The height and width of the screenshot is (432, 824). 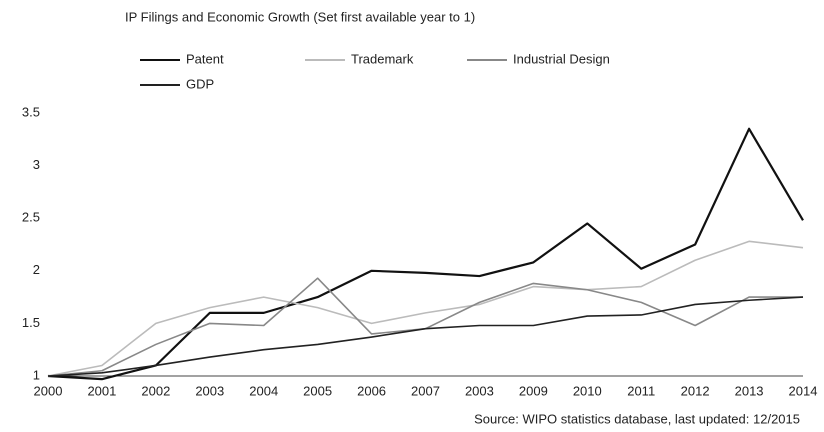 What do you see at coordinates (155, 390) in the screenshot?
I see `x-tick-label: 2002` at bounding box center [155, 390].